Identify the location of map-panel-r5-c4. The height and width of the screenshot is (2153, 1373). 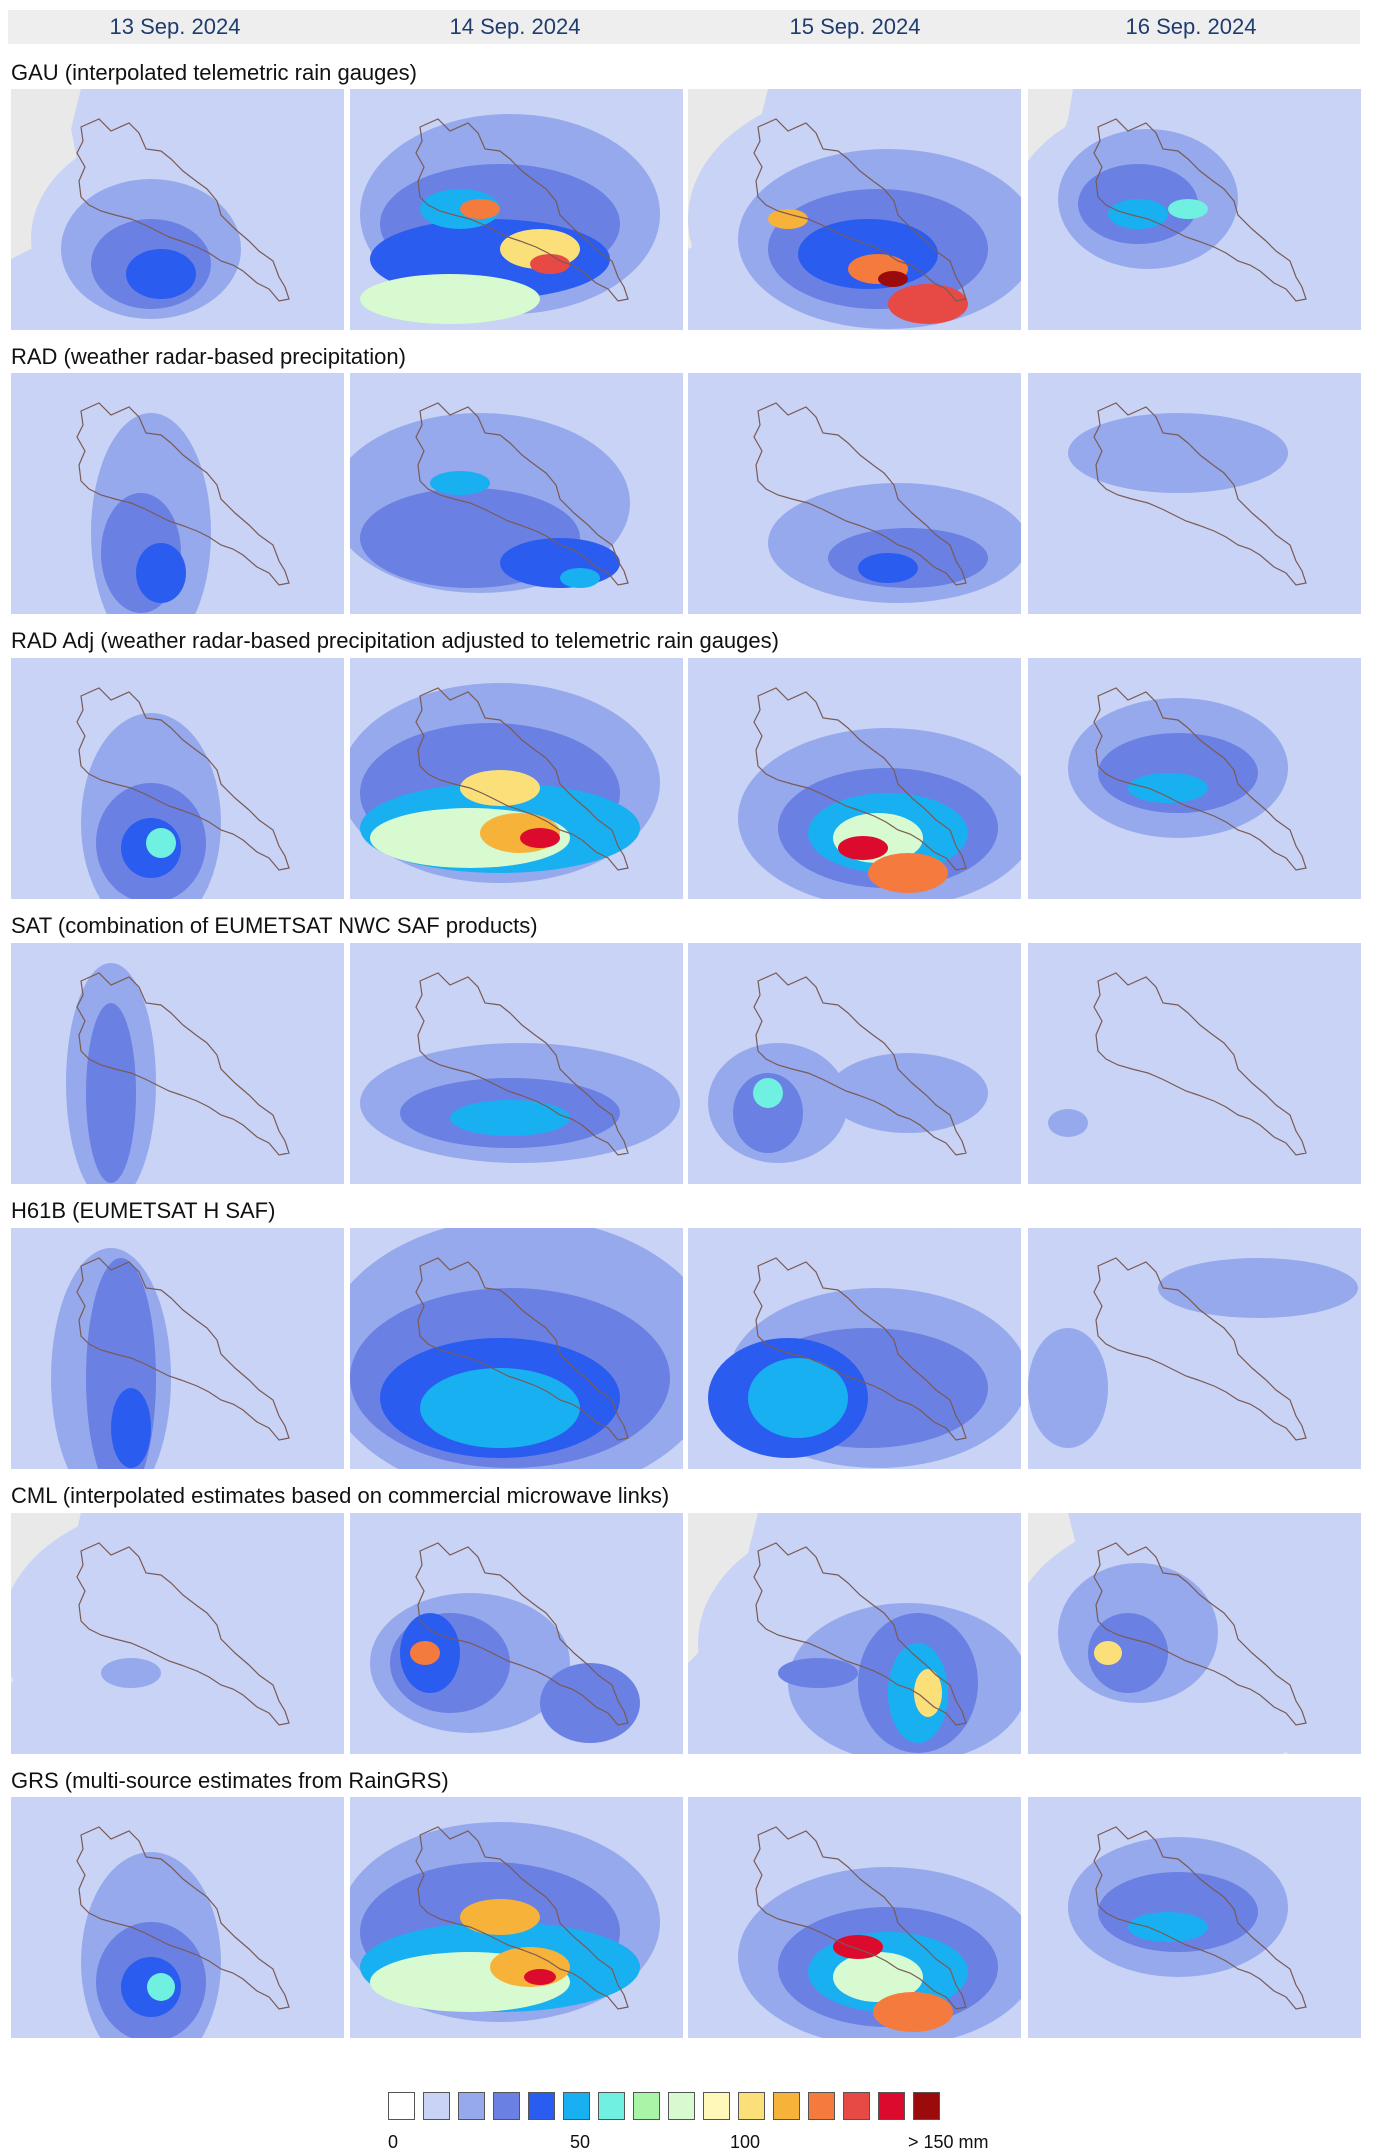
(1194, 1348).